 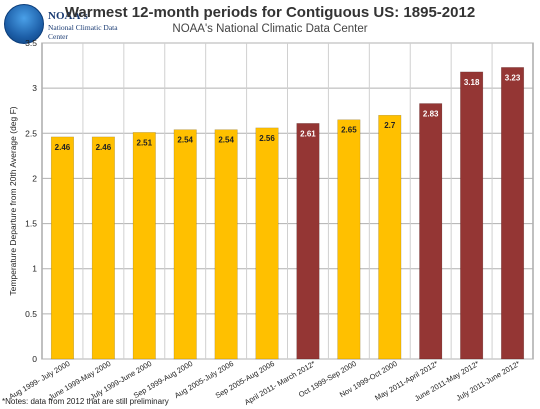 I want to click on bar-value-label: 2.51, so click(x=145, y=142).